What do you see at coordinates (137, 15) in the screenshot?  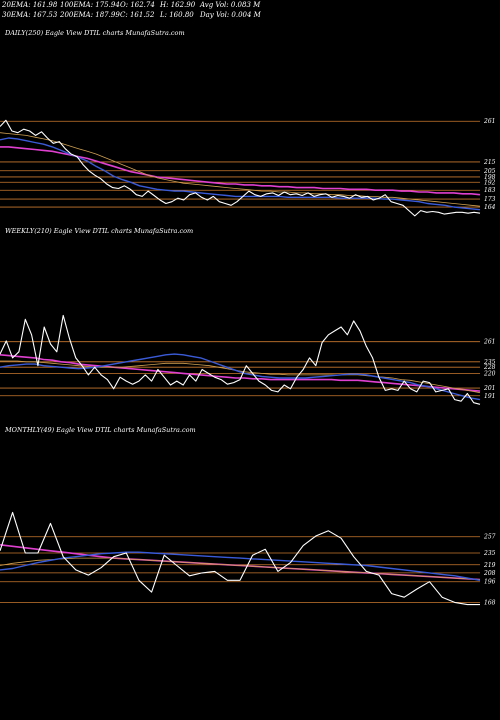 I see `close-readout: C: 161.52` at bounding box center [137, 15].